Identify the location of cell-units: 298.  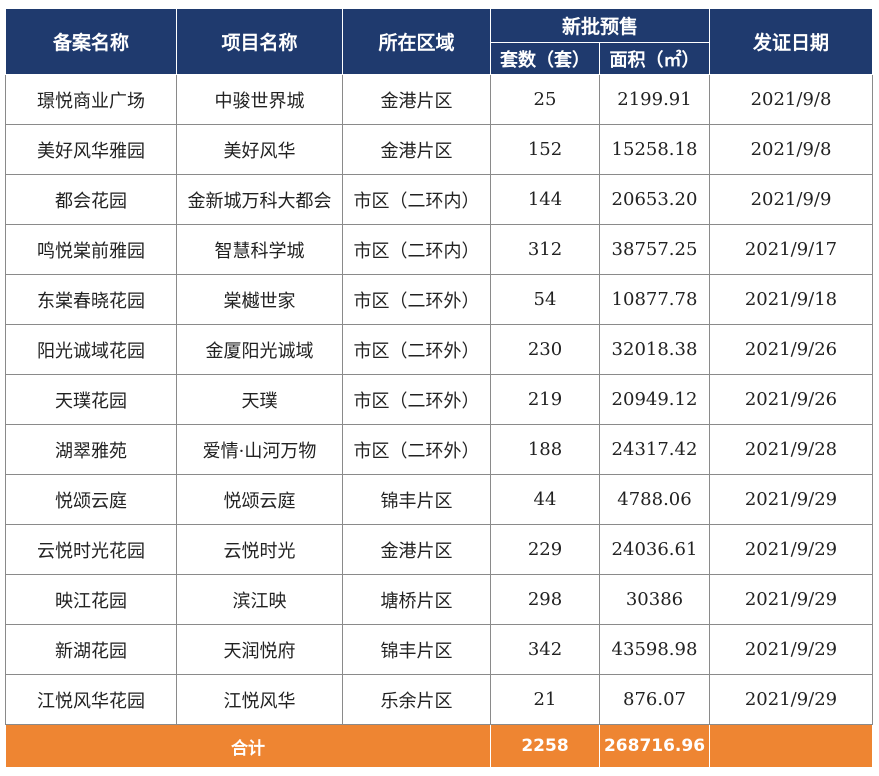
(545, 599).